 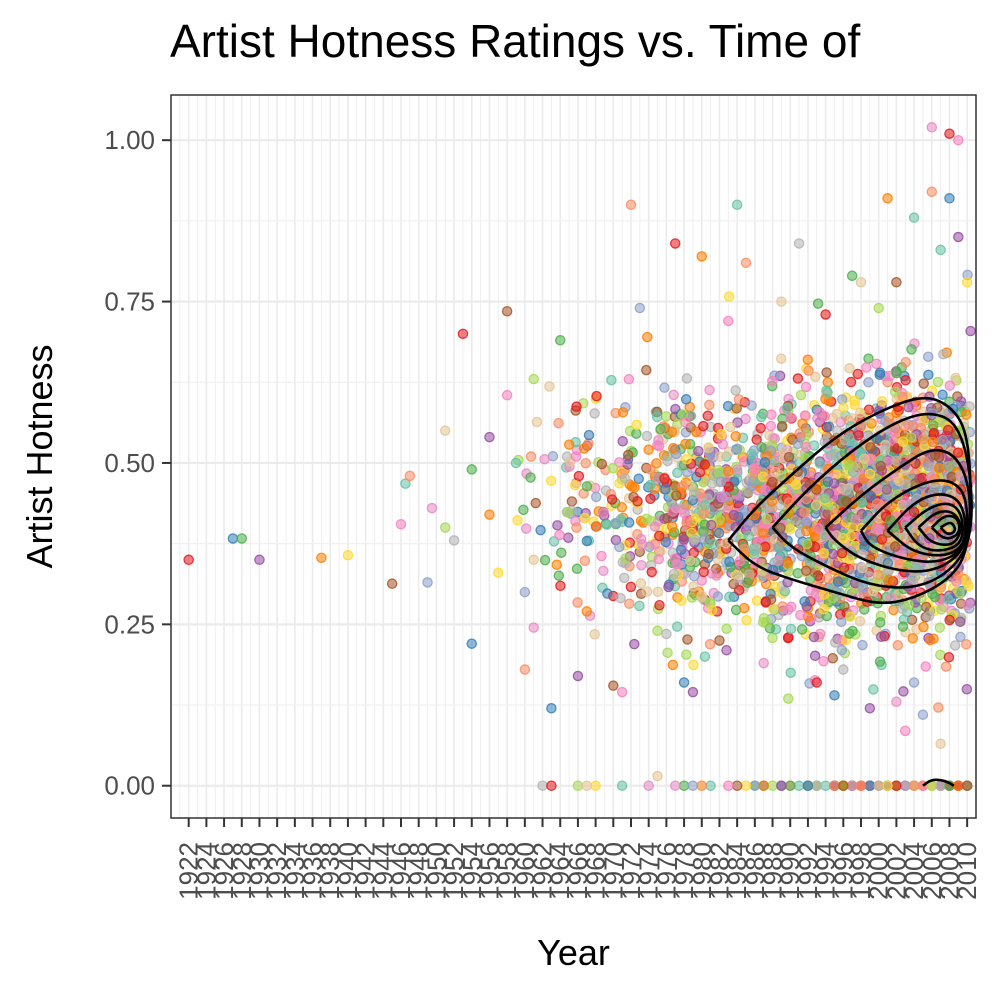 I want to click on x-tick-label: 1984, so click(x=737, y=871).